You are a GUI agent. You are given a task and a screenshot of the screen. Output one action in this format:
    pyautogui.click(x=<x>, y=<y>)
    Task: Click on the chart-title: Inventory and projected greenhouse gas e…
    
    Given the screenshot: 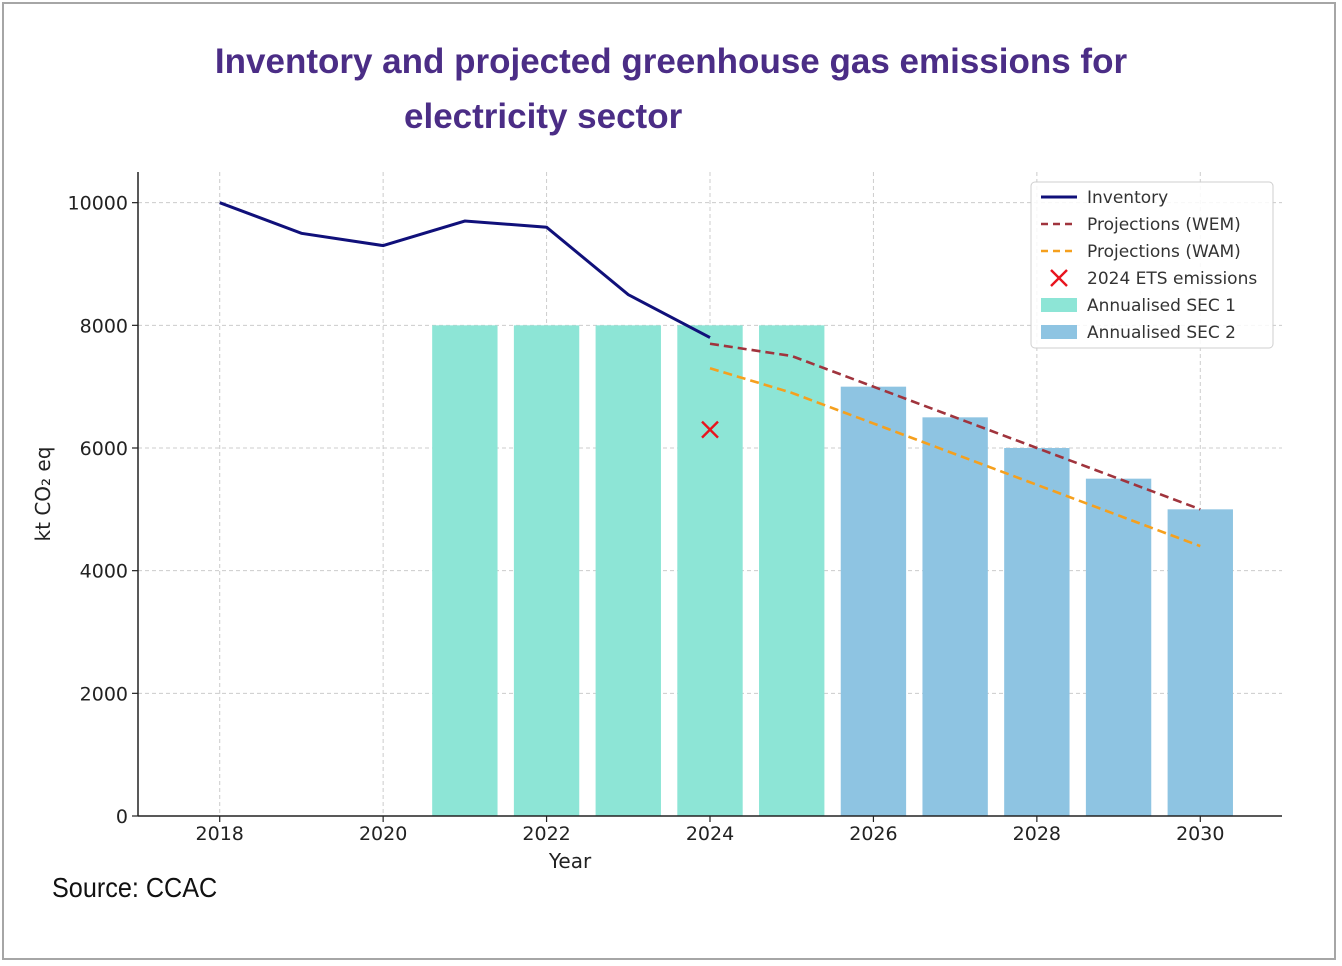 What is the action you would take?
    pyautogui.click(x=671, y=85)
    